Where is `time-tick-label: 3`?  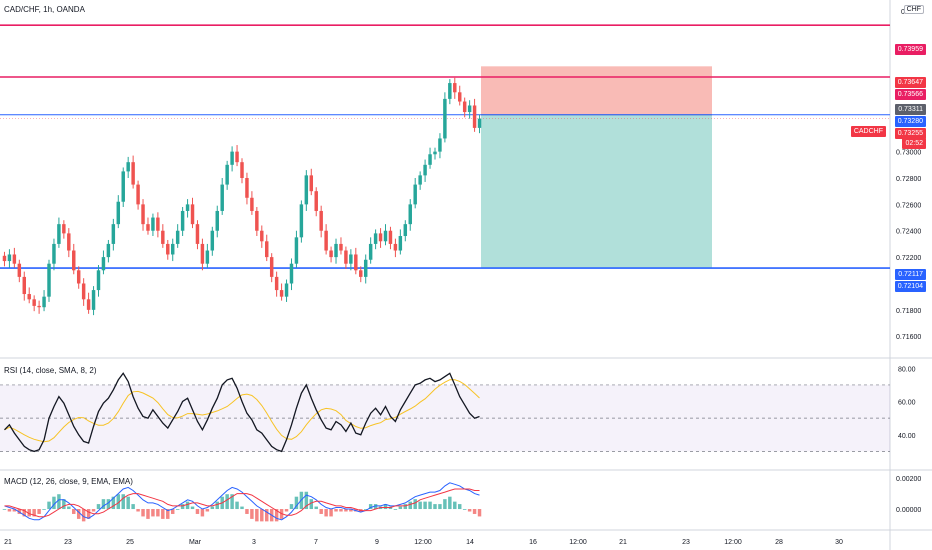
time-tick-label: 3 is located at coordinates (254, 542).